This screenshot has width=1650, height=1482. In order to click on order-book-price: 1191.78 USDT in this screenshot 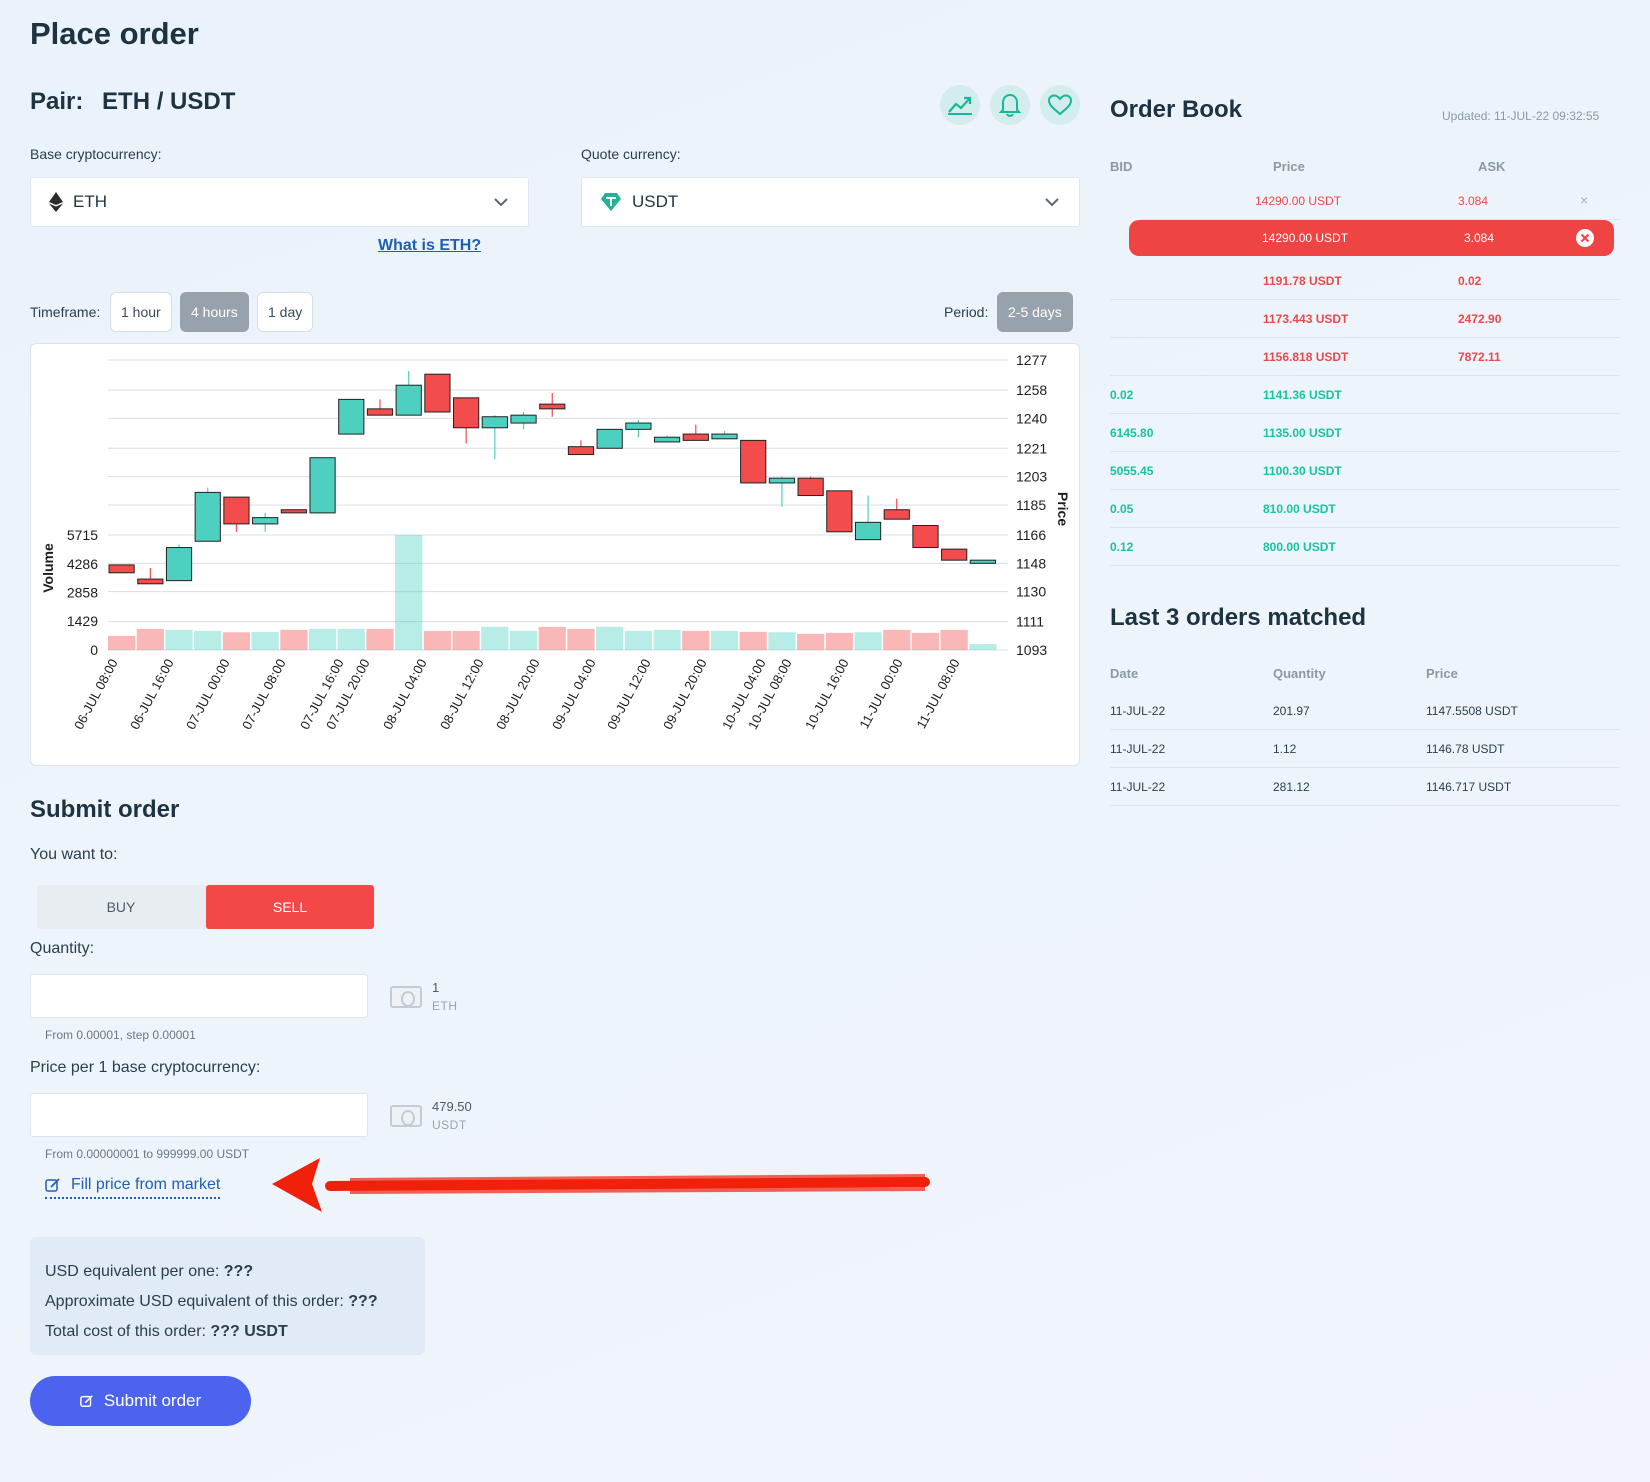, I will do `click(1302, 281)`.